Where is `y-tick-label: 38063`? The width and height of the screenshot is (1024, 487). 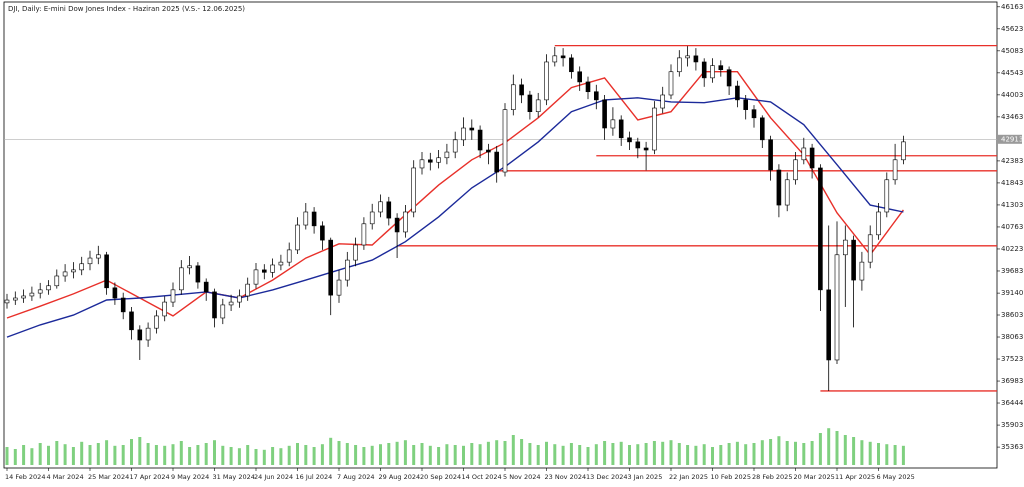
y-tick-label: 38063 is located at coordinates (1012, 337).